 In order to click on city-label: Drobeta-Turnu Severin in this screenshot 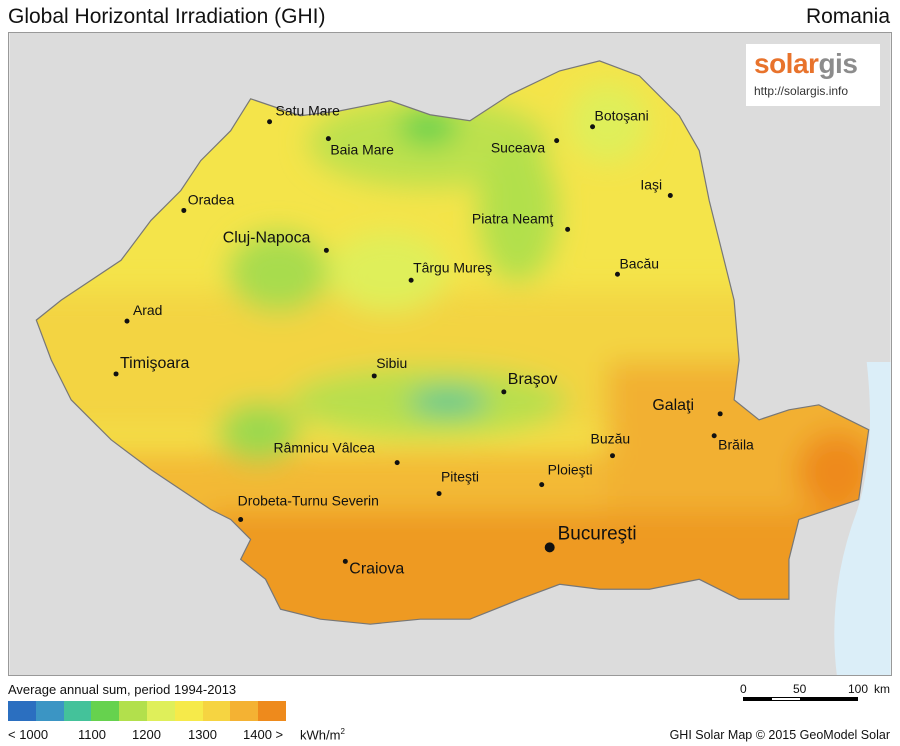, I will do `click(308, 501)`.